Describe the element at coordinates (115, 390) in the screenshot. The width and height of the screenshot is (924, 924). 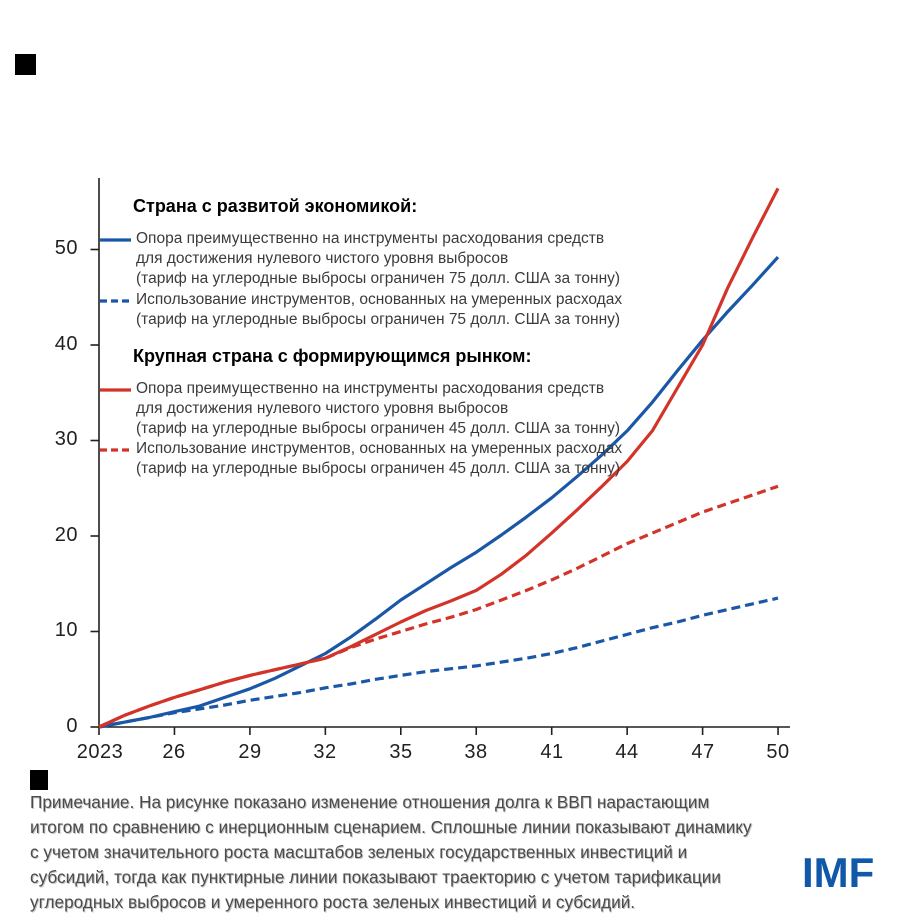
I see `line-sample-solid-red-icon` at that location.